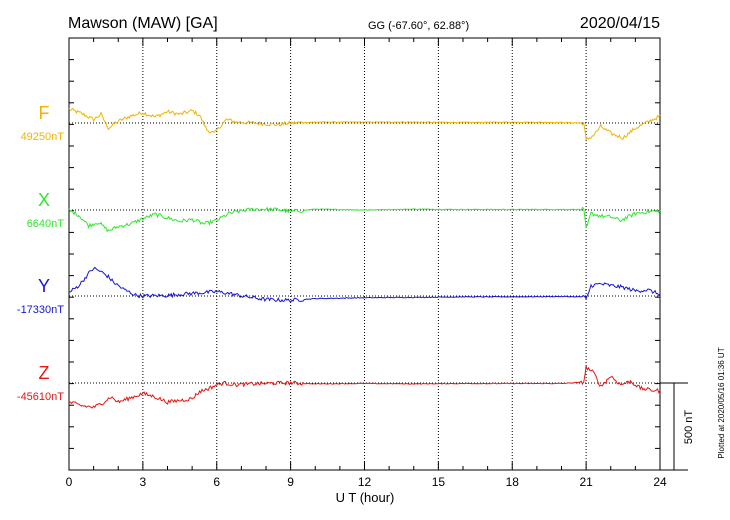  I want to click on series-line-x, so click(364, 219).